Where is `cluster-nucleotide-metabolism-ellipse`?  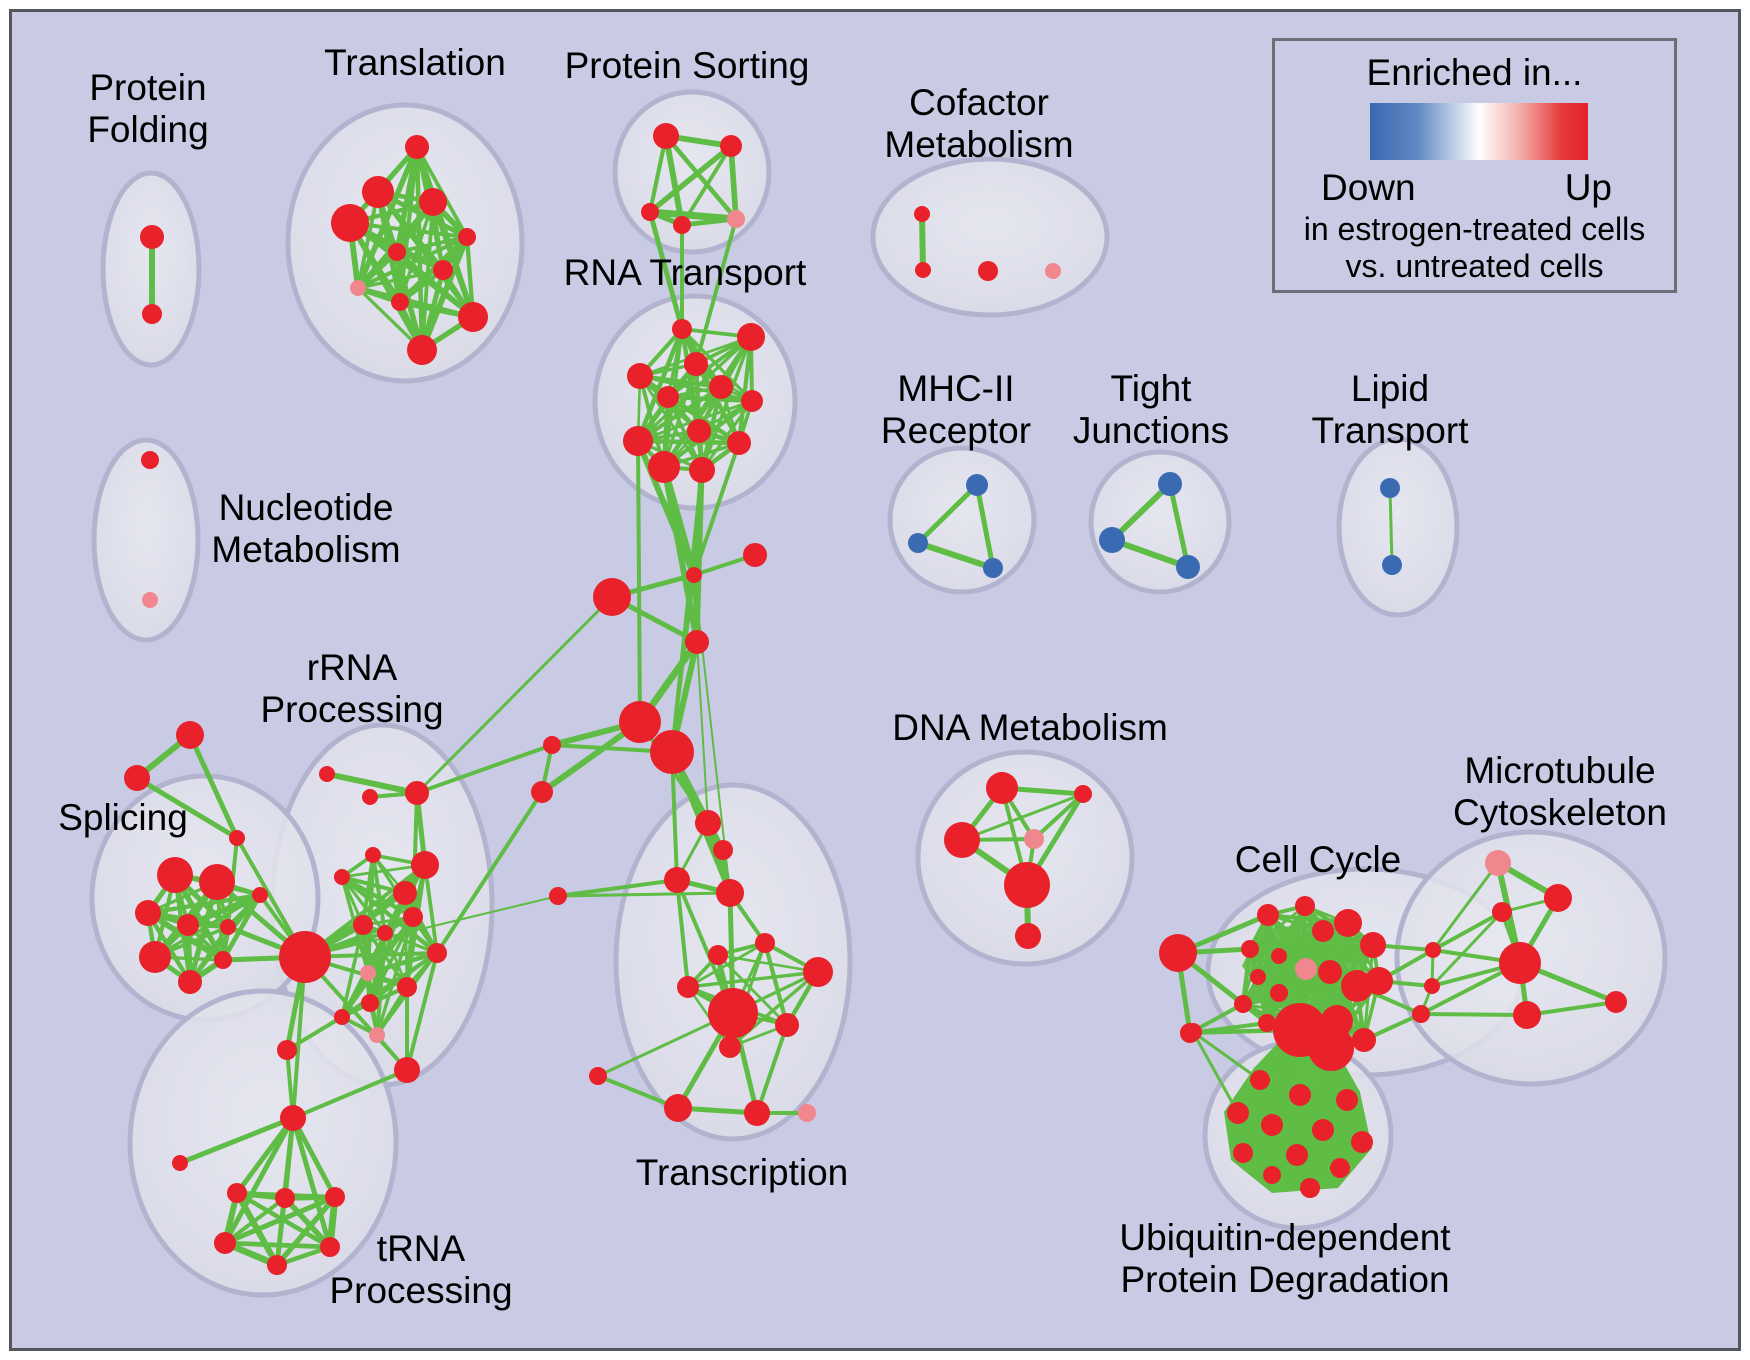
cluster-nucleotide-metabolism-ellipse is located at coordinates (146, 540).